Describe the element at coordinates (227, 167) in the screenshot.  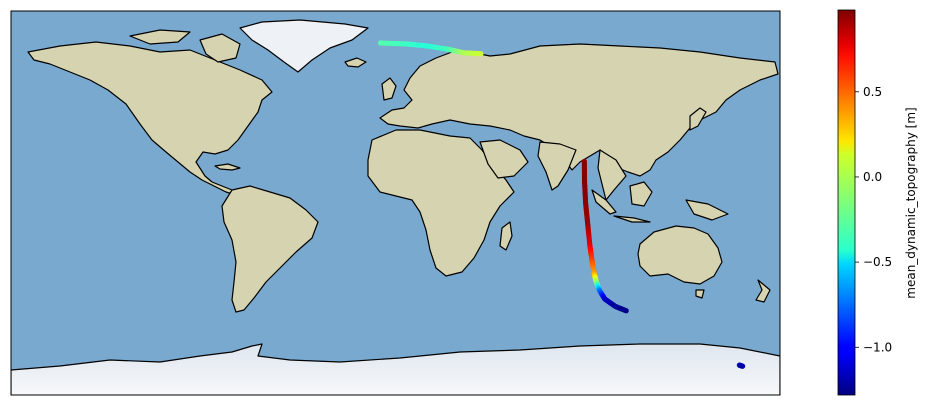
I see `cuba-island` at that location.